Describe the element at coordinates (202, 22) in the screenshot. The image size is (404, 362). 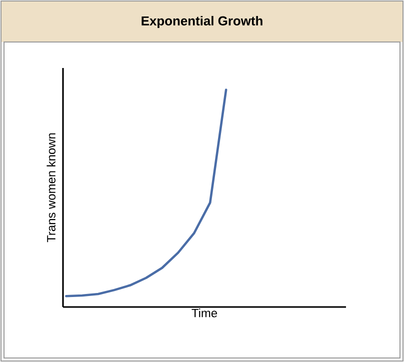
I see `chart-title: Exponential Growth` at that location.